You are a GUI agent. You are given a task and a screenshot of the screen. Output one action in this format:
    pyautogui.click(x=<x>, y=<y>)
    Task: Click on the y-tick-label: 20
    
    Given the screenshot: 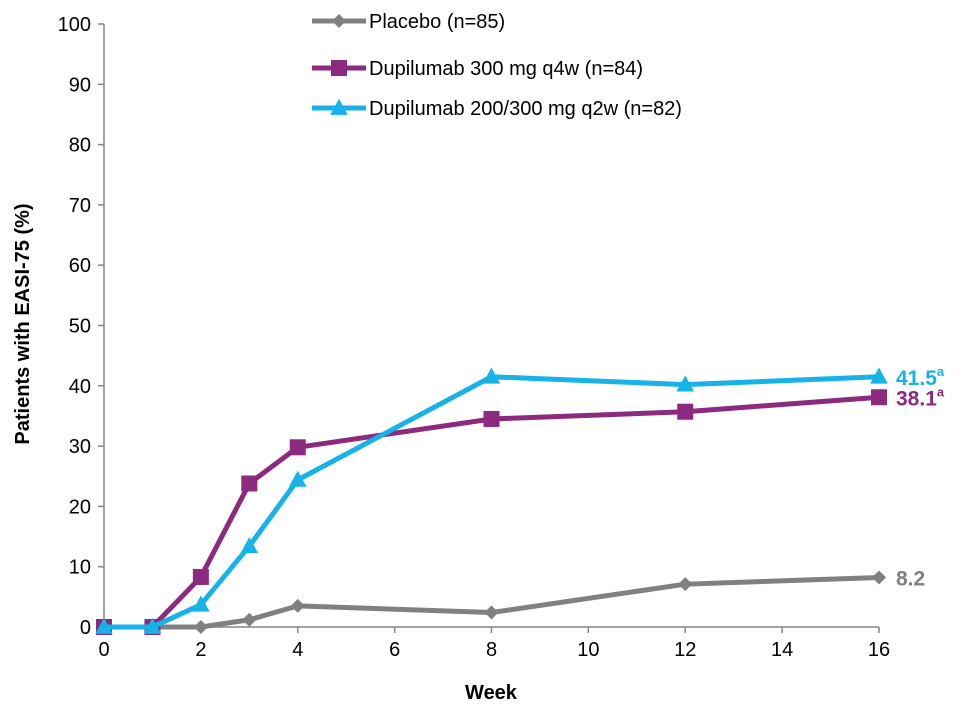 What is the action you would take?
    pyautogui.click(x=80, y=507)
    